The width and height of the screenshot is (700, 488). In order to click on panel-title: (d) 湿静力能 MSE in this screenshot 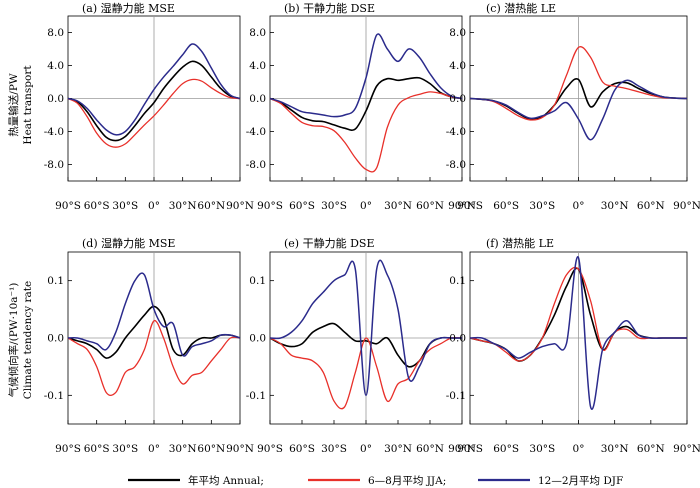, I will do `click(128, 243)`.